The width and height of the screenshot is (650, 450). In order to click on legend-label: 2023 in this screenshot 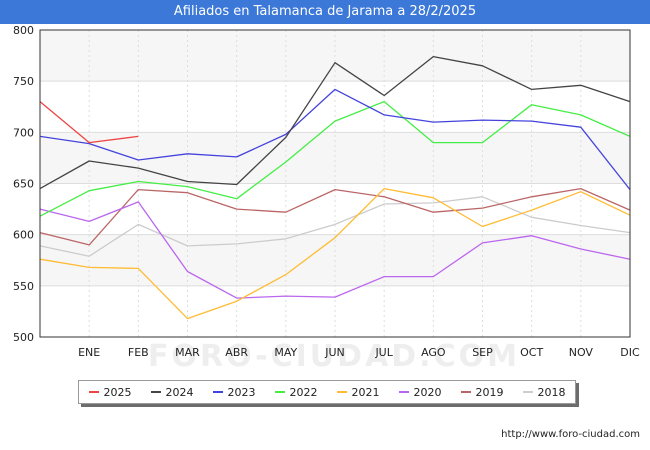, I will do `click(241, 392)`.